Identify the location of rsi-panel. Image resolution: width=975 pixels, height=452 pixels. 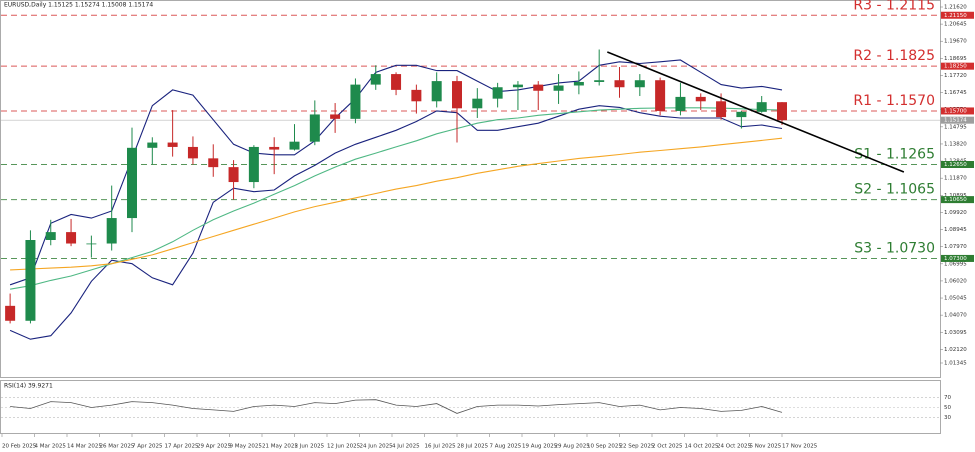
(470, 407).